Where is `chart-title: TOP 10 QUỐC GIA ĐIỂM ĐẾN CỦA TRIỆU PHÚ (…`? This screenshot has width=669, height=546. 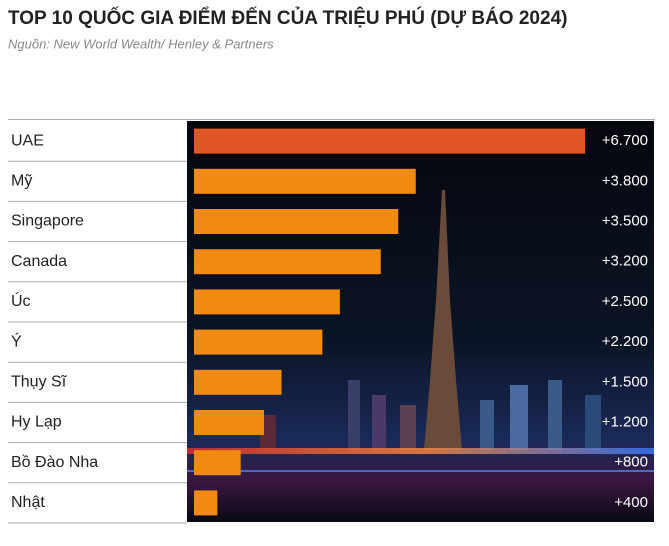
chart-title: TOP 10 QUỐC GIA ĐIỂM ĐẾN CỦA TRIỆU PHÚ (… is located at coordinates (287, 18).